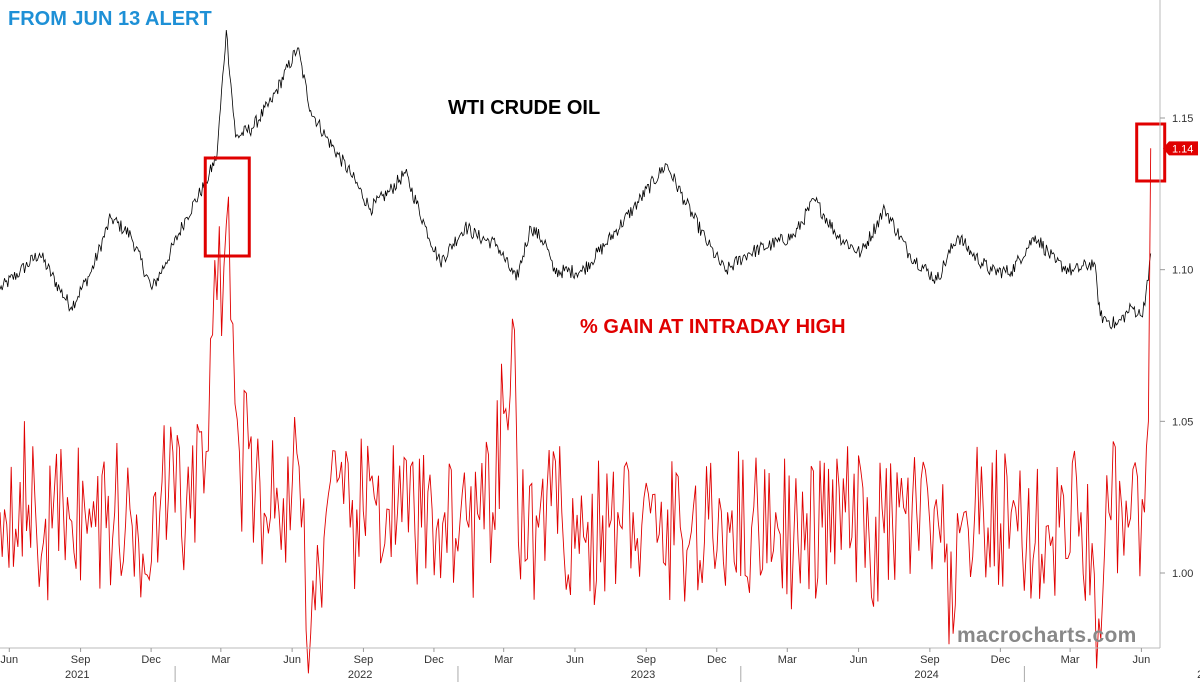  I want to click on last-value-tag-label: 1.14, so click(1182, 149).